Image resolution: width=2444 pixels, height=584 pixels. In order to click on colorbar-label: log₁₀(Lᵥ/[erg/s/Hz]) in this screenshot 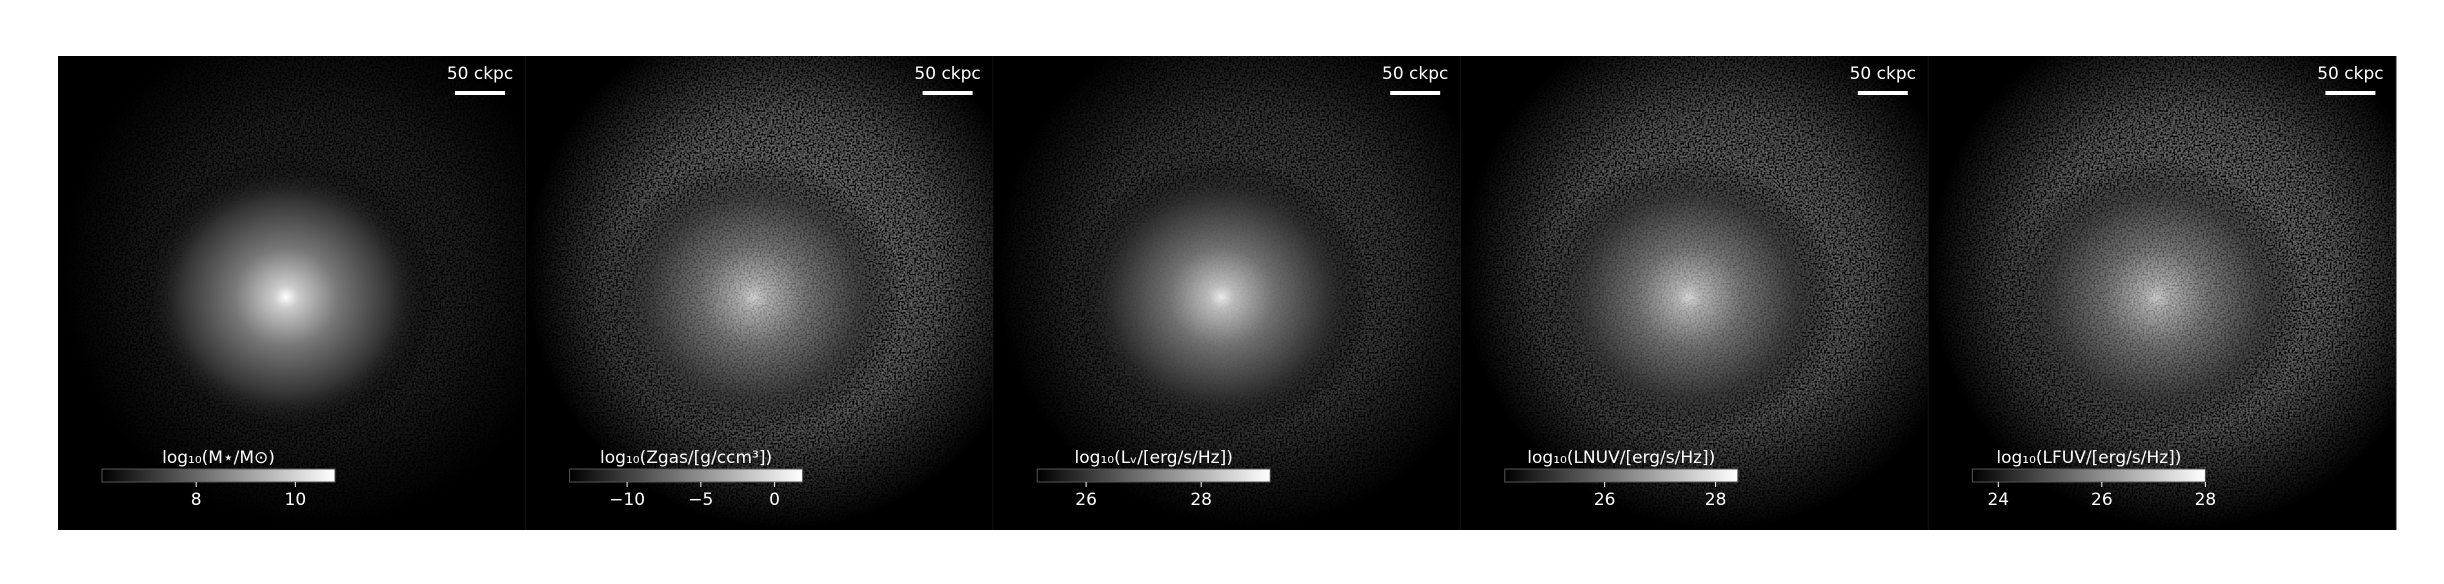, I will do `click(1154, 458)`.